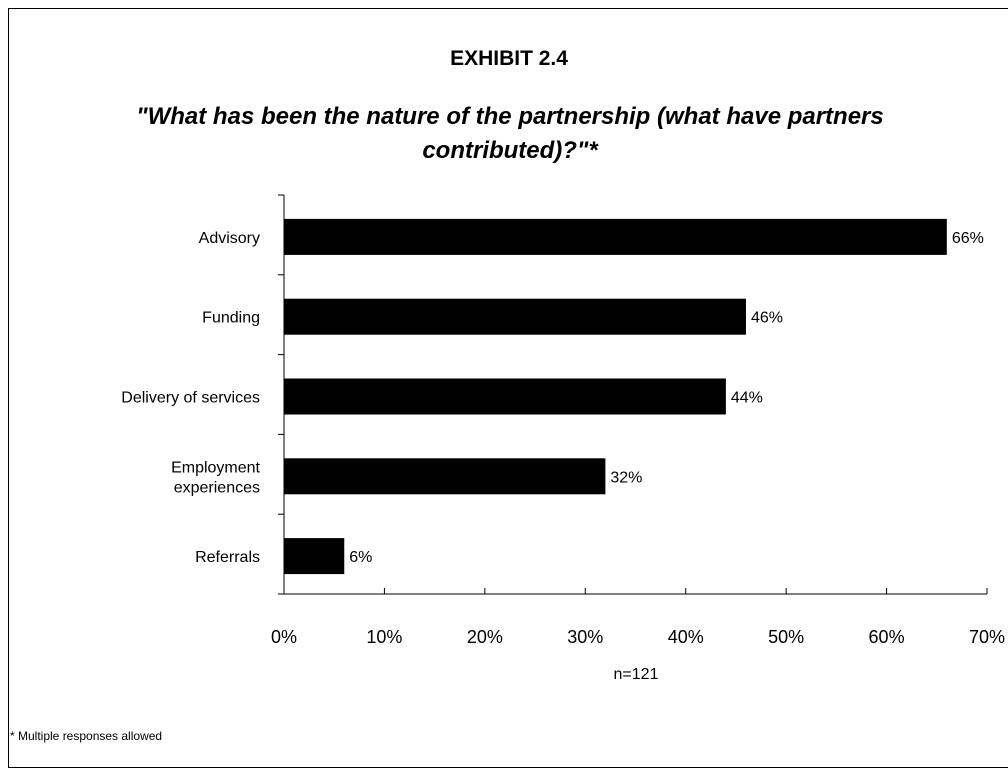  I want to click on x-tick-label: 10%, so click(384, 637).